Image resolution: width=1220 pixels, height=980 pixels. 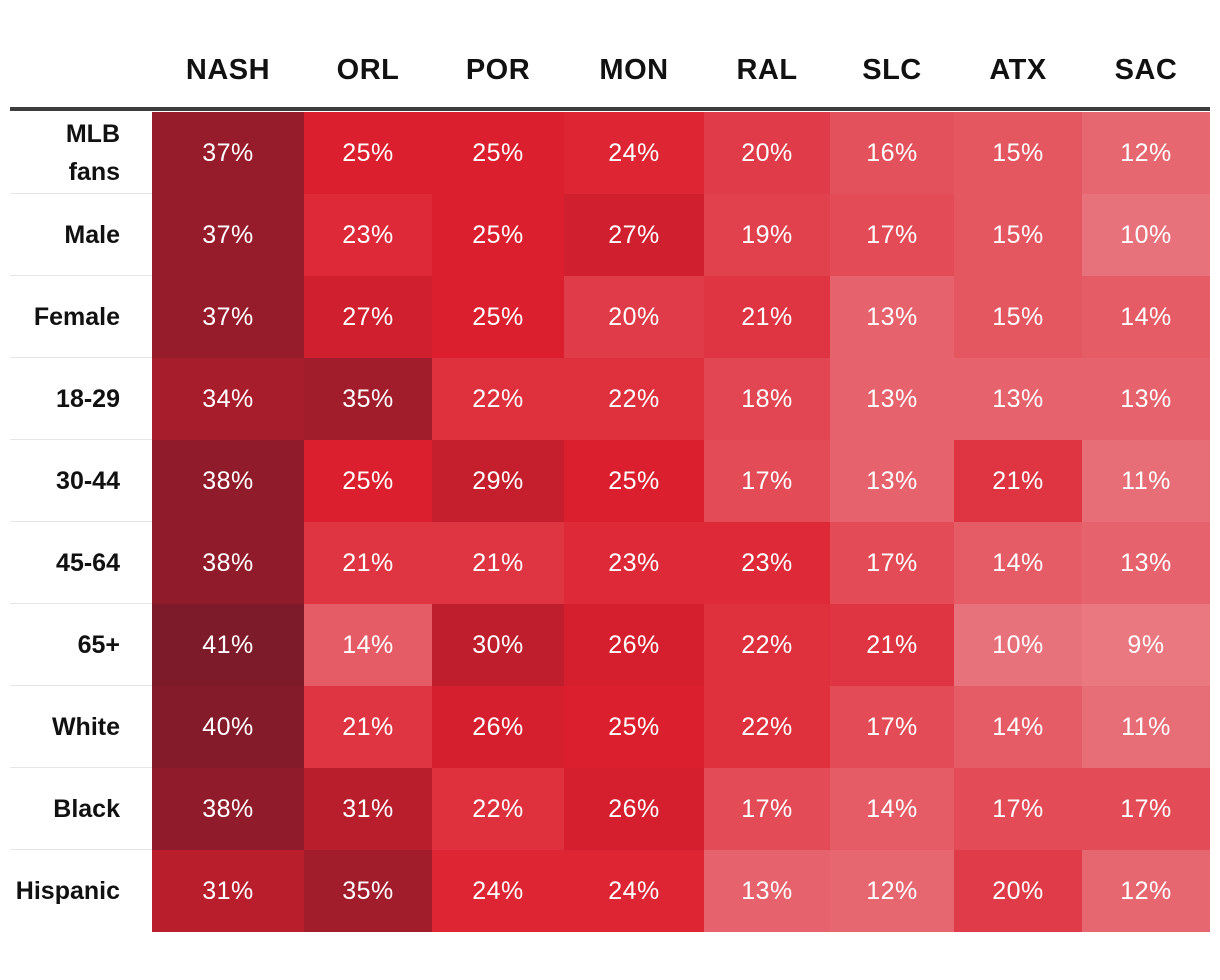 I want to click on row-label-text: 65+, so click(x=98, y=645).